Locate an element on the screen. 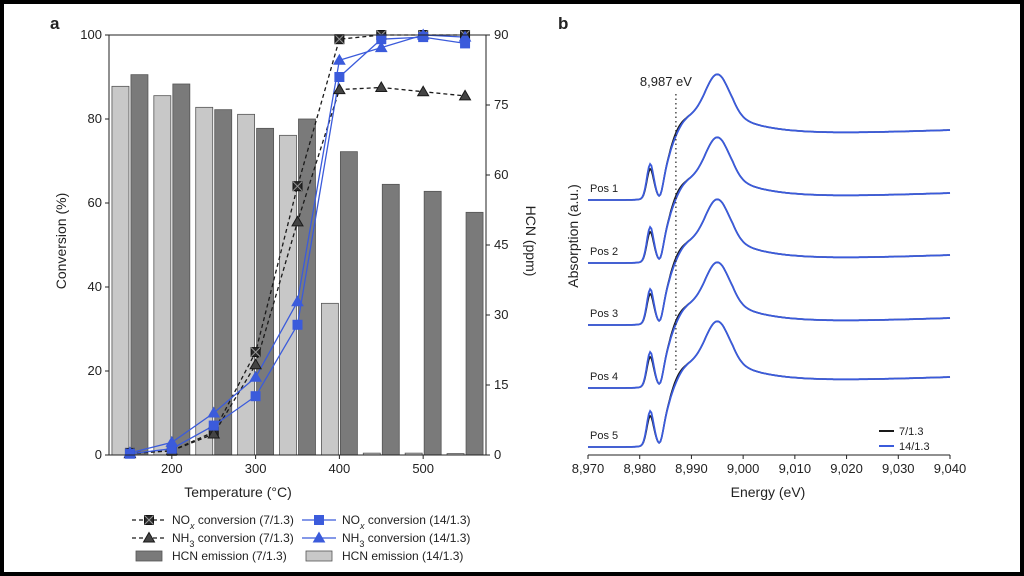 This screenshot has width=1024, height=576. panel-b-position-labels: Pos 1 Pos 2 Pos 3 Pos 4 Pos 5 is located at coordinates (604, 312).